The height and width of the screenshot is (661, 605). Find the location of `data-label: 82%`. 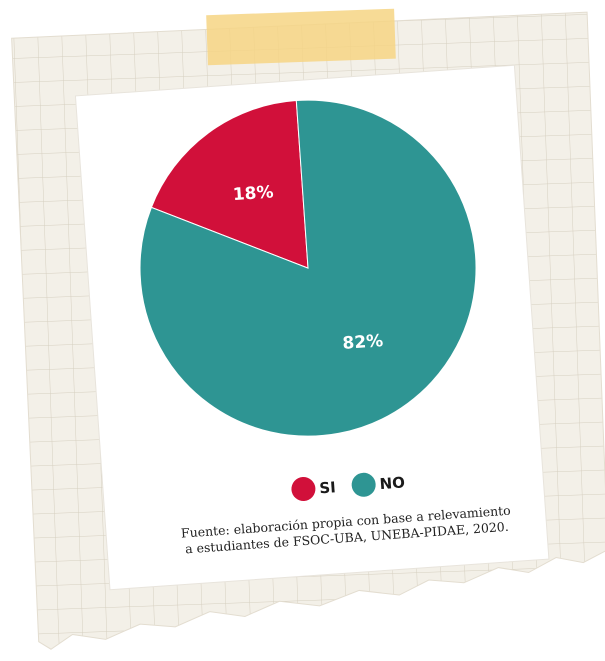

data-label: 82% is located at coordinates (363, 342).